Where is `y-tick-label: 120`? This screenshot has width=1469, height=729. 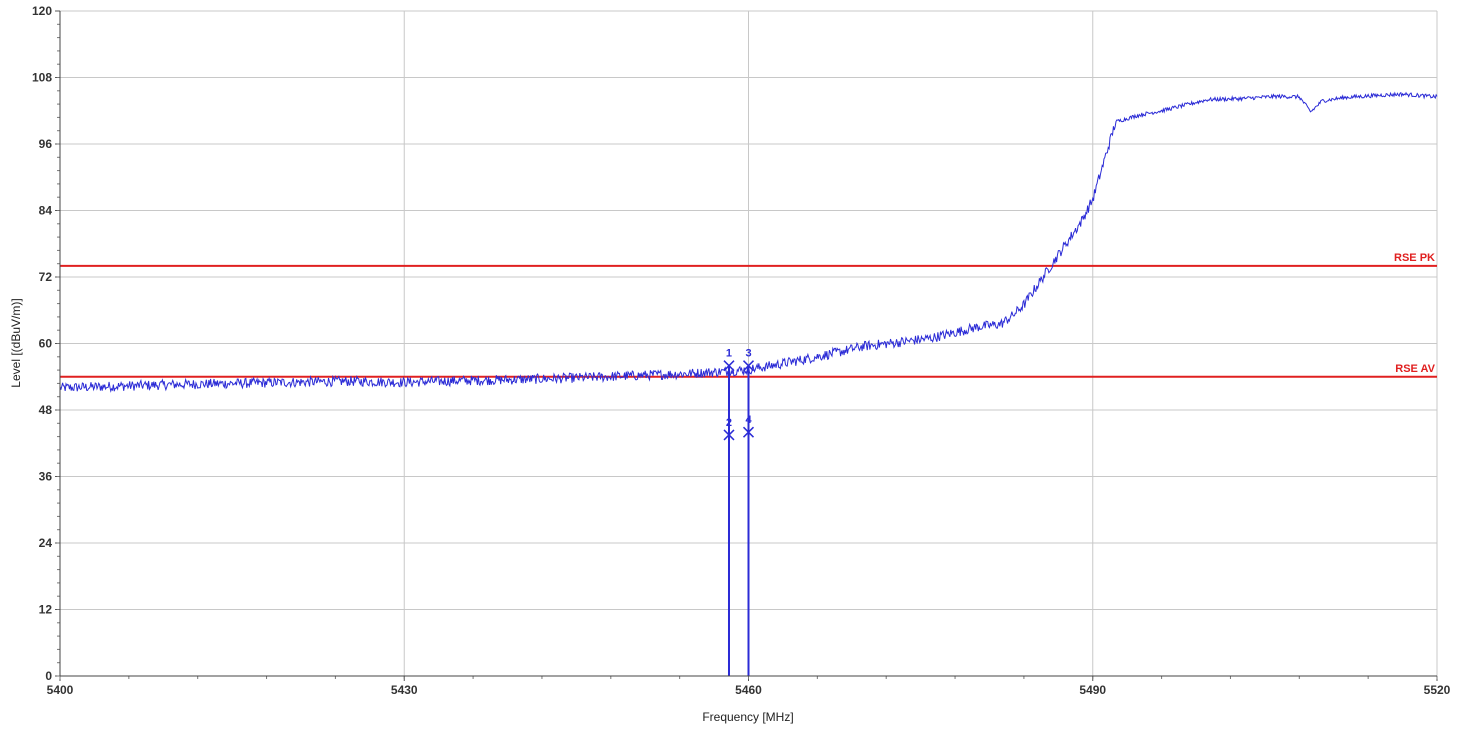
y-tick-label: 120 is located at coordinates (42, 11).